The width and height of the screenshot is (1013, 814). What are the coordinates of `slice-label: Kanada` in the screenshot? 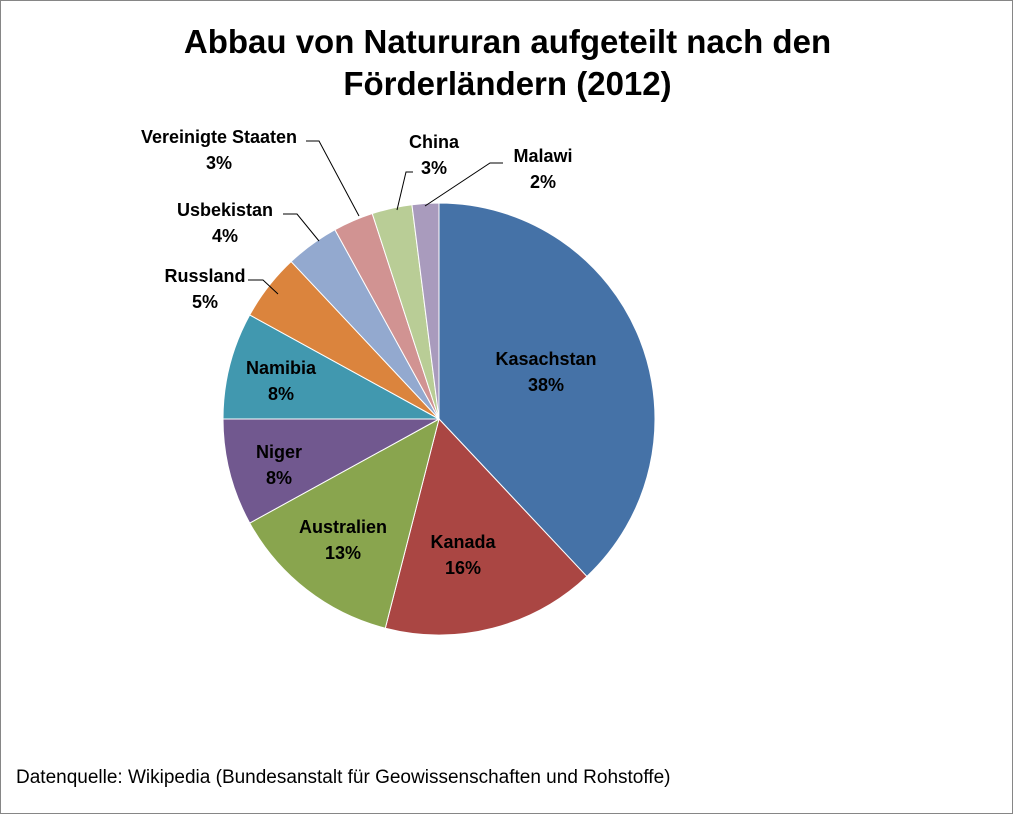 It's located at (463, 542).